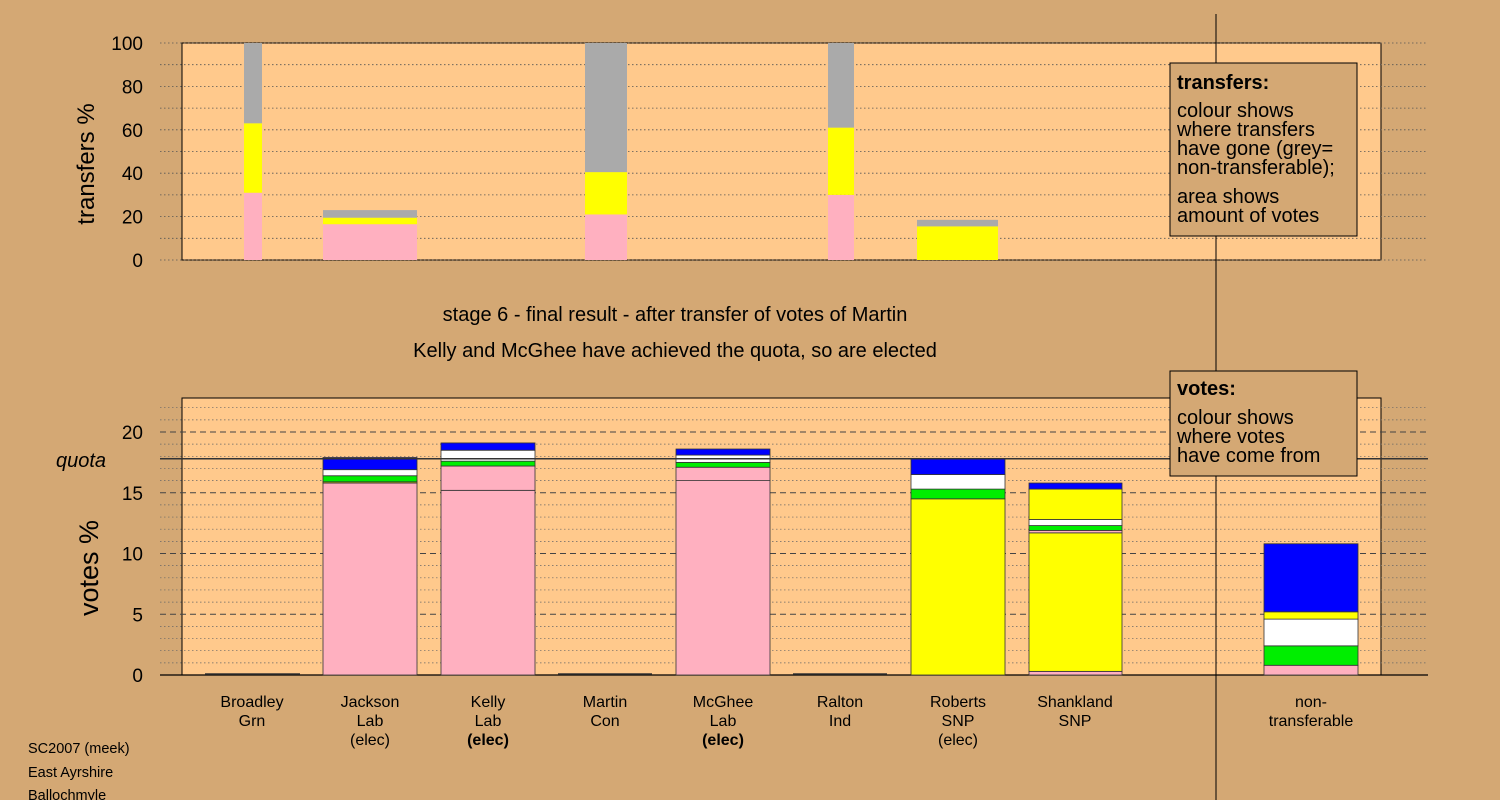  I want to click on y-tick-label: 40, so click(132, 174).